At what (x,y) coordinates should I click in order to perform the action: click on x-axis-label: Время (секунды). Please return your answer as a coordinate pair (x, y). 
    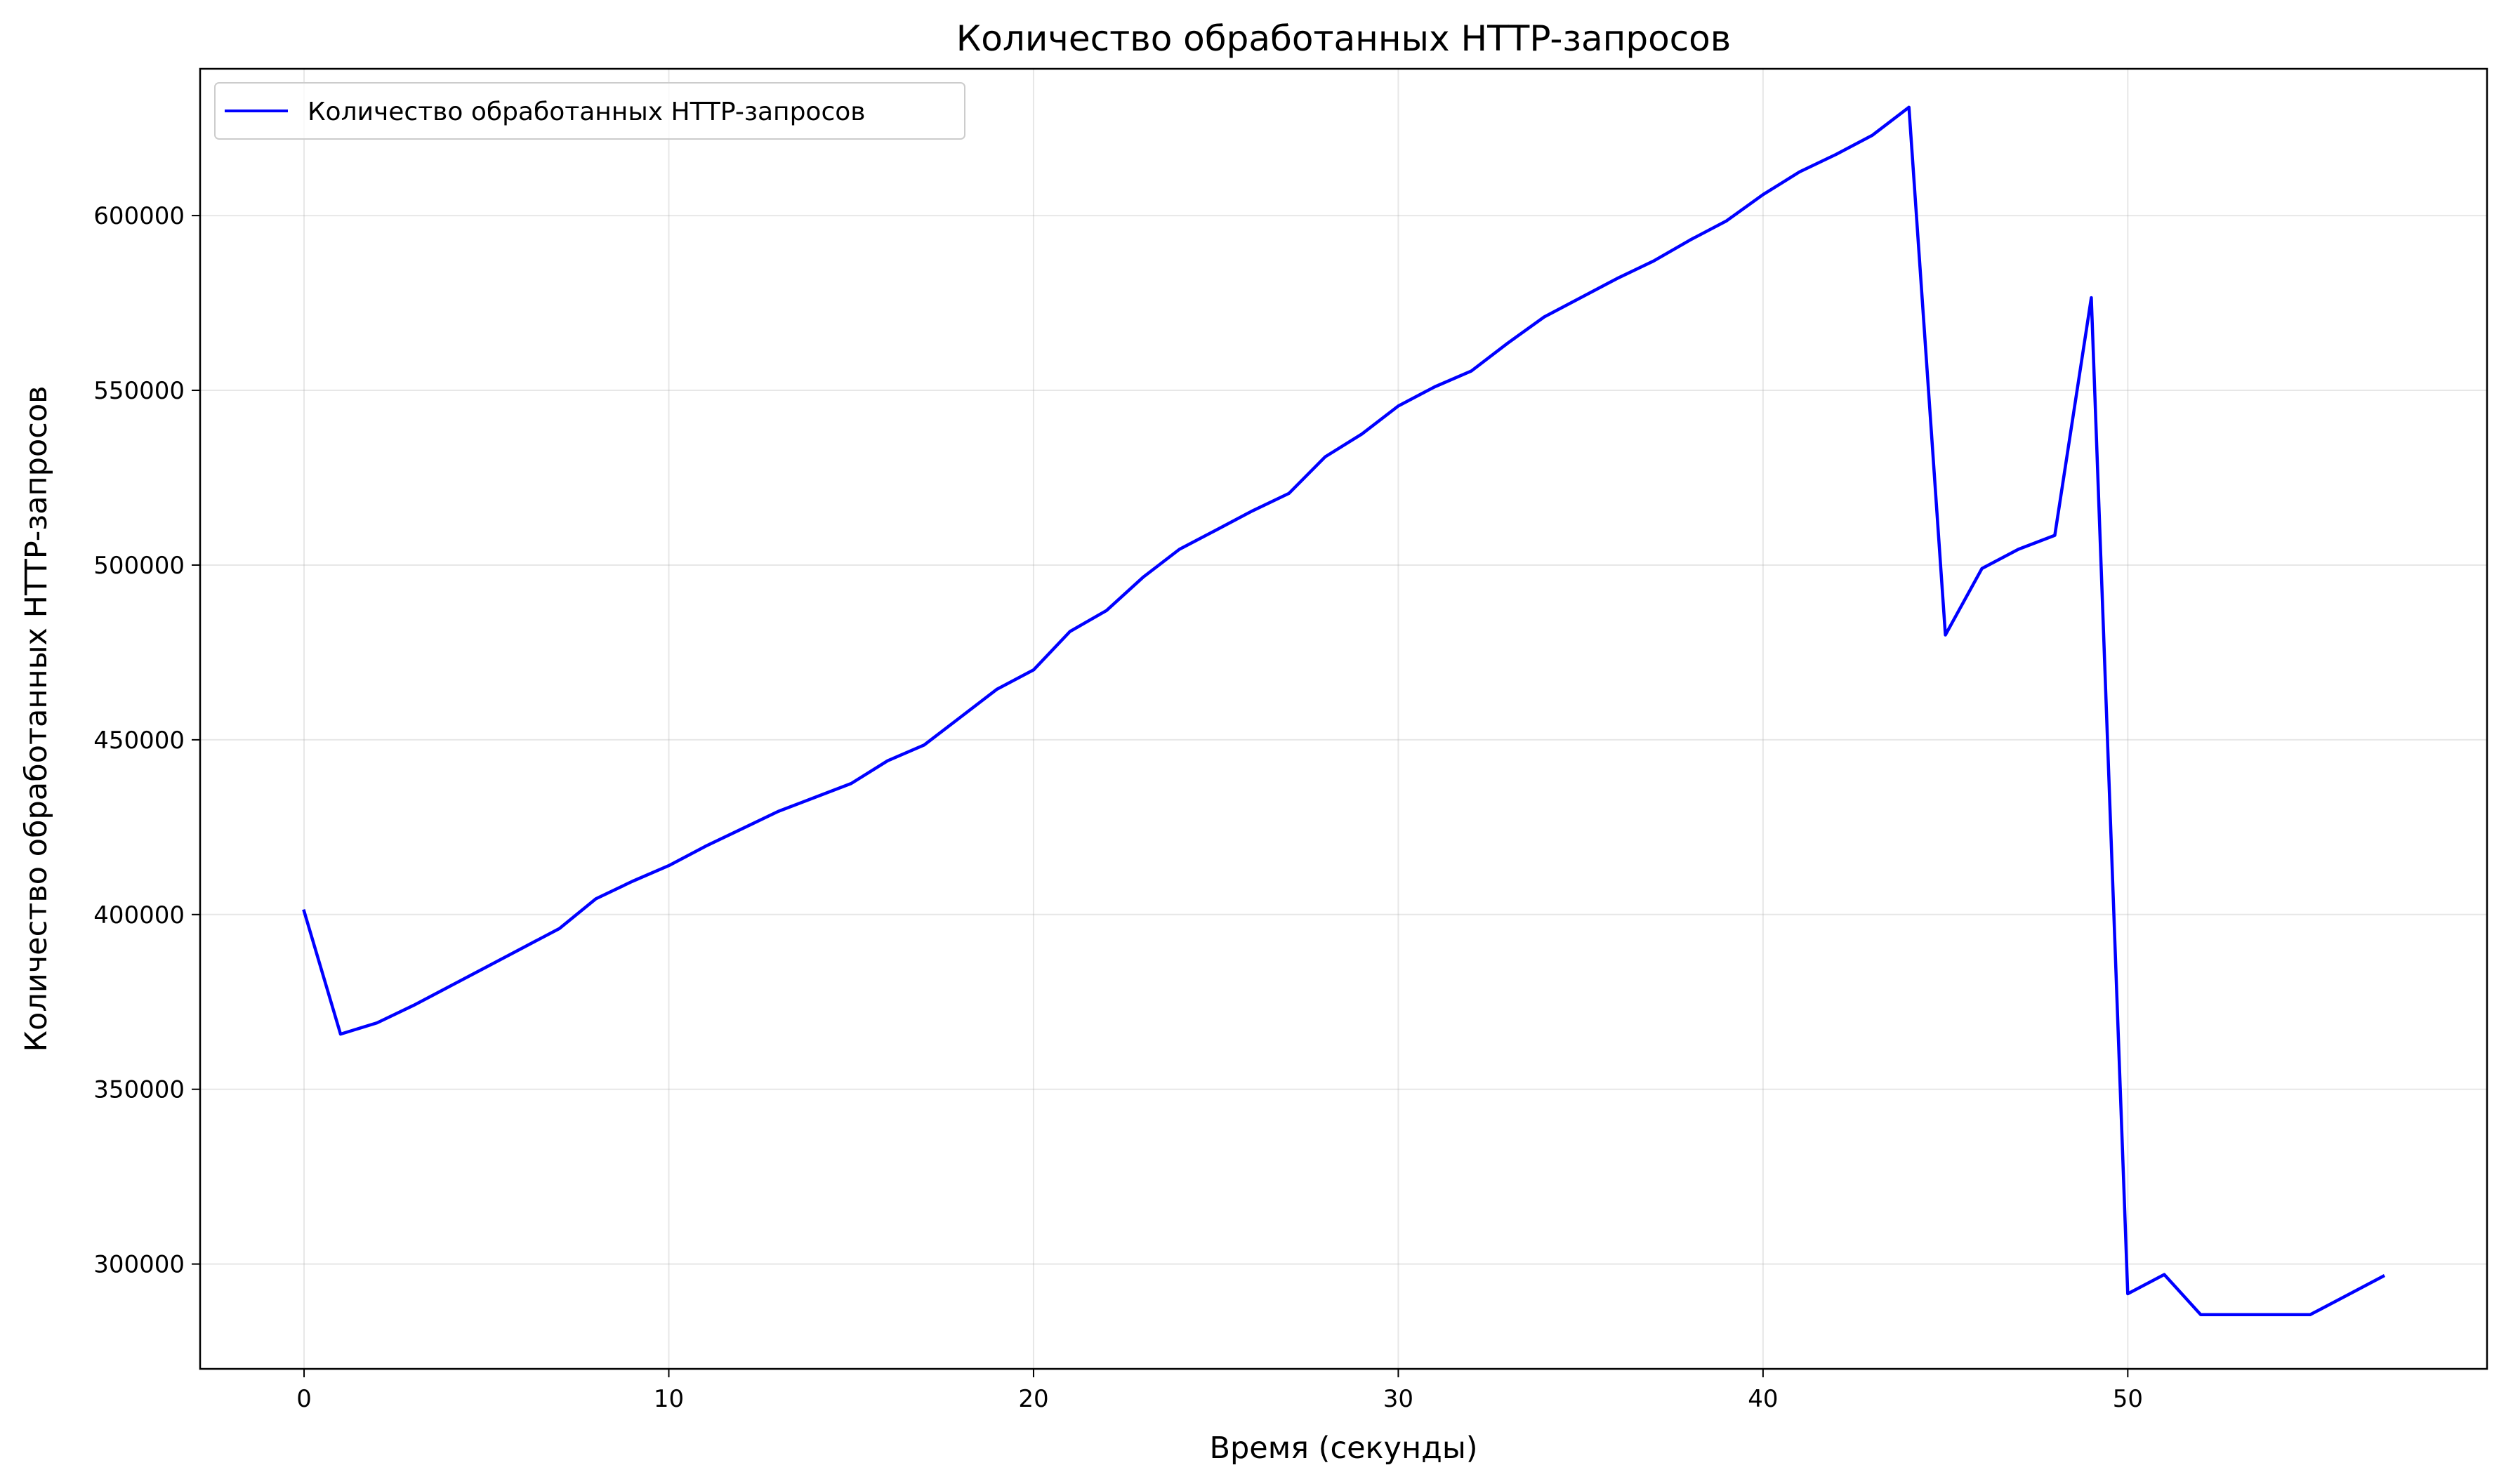
    Looking at the image, I should click on (1343, 1449).